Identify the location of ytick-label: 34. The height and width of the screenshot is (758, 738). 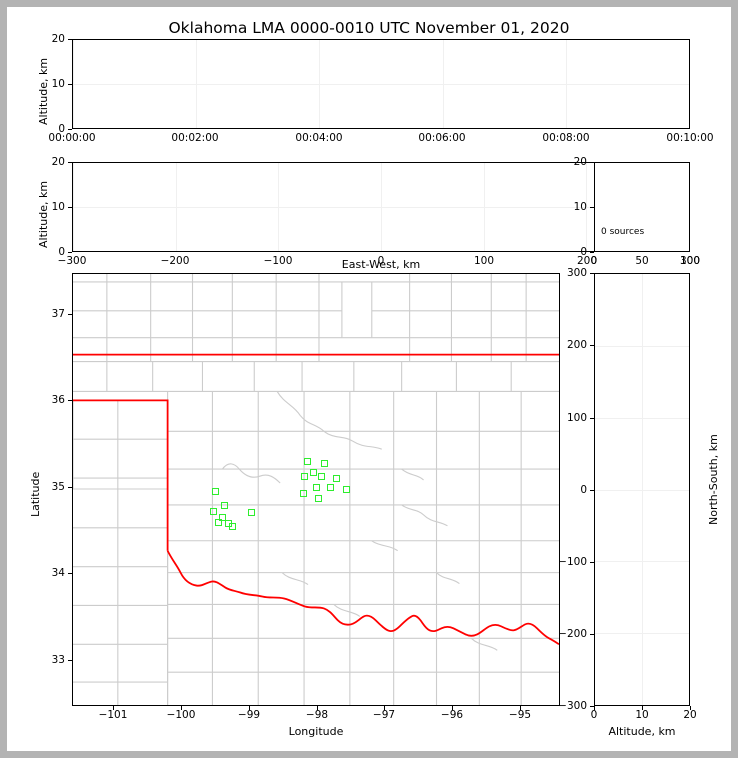
(58, 573).